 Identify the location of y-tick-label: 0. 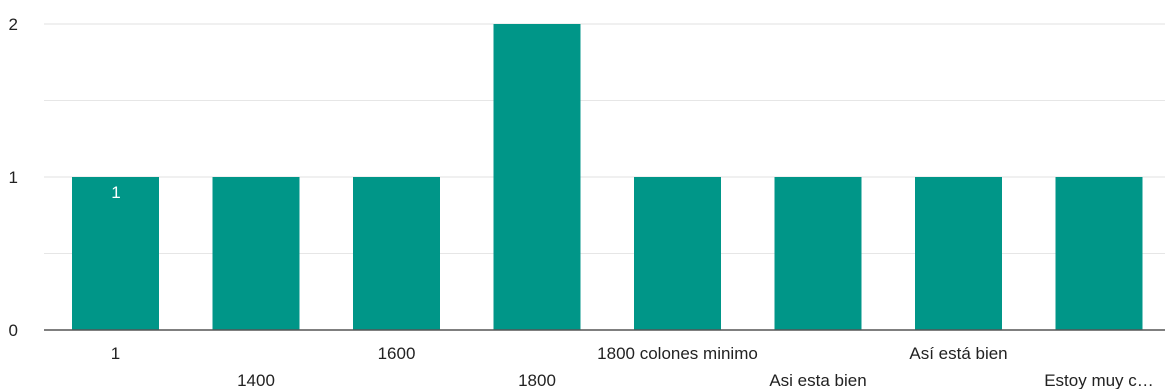
(13, 330).